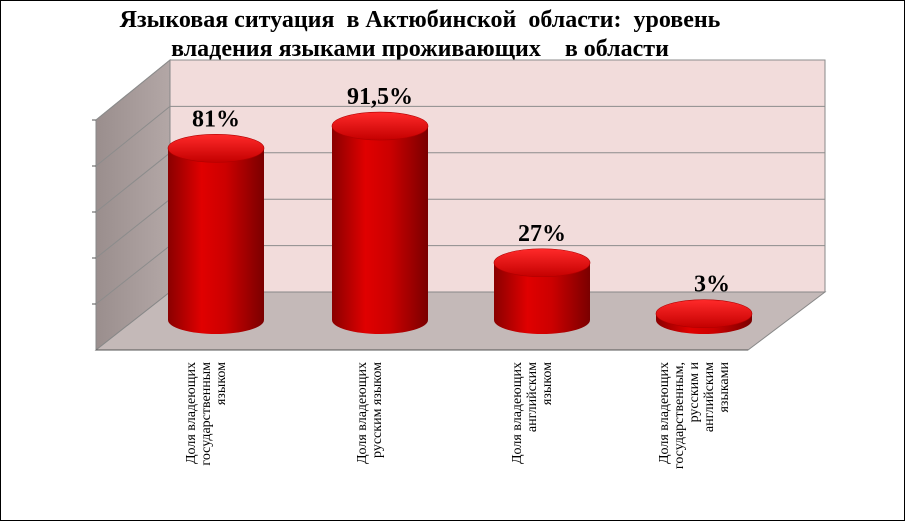  Describe the element at coordinates (532, 437) in the screenshot. I see `category-label: Доля владеющих английским языком` at that location.